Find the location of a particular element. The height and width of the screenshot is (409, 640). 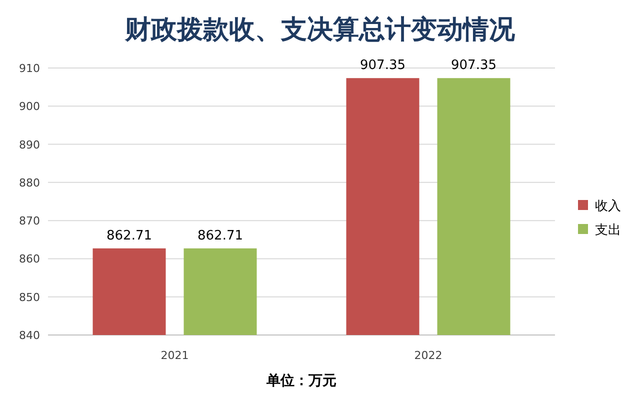

x-tick-label: 2021 is located at coordinates (174, 355).